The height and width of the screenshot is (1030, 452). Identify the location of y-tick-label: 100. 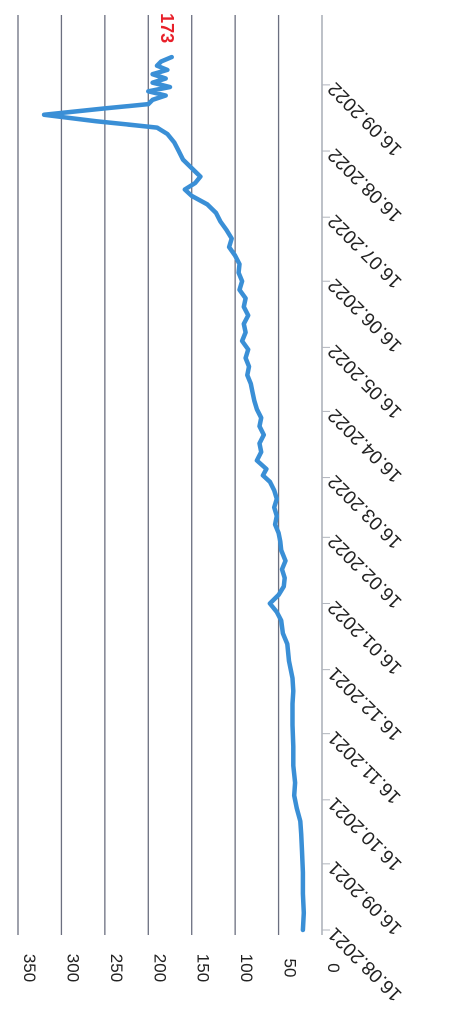
(246, 968).